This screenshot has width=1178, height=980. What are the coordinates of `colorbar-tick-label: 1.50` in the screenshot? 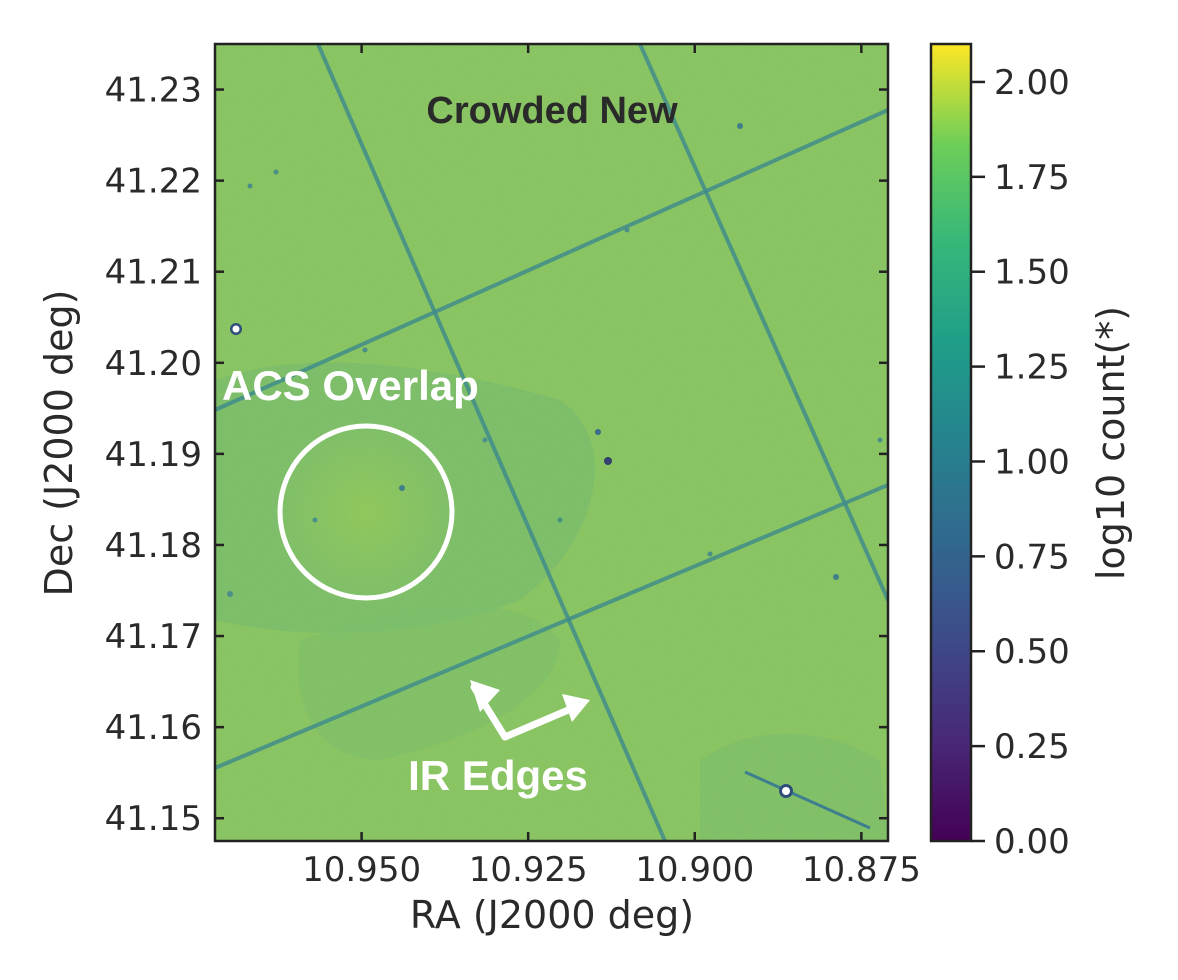 It's located at (1032, 273).